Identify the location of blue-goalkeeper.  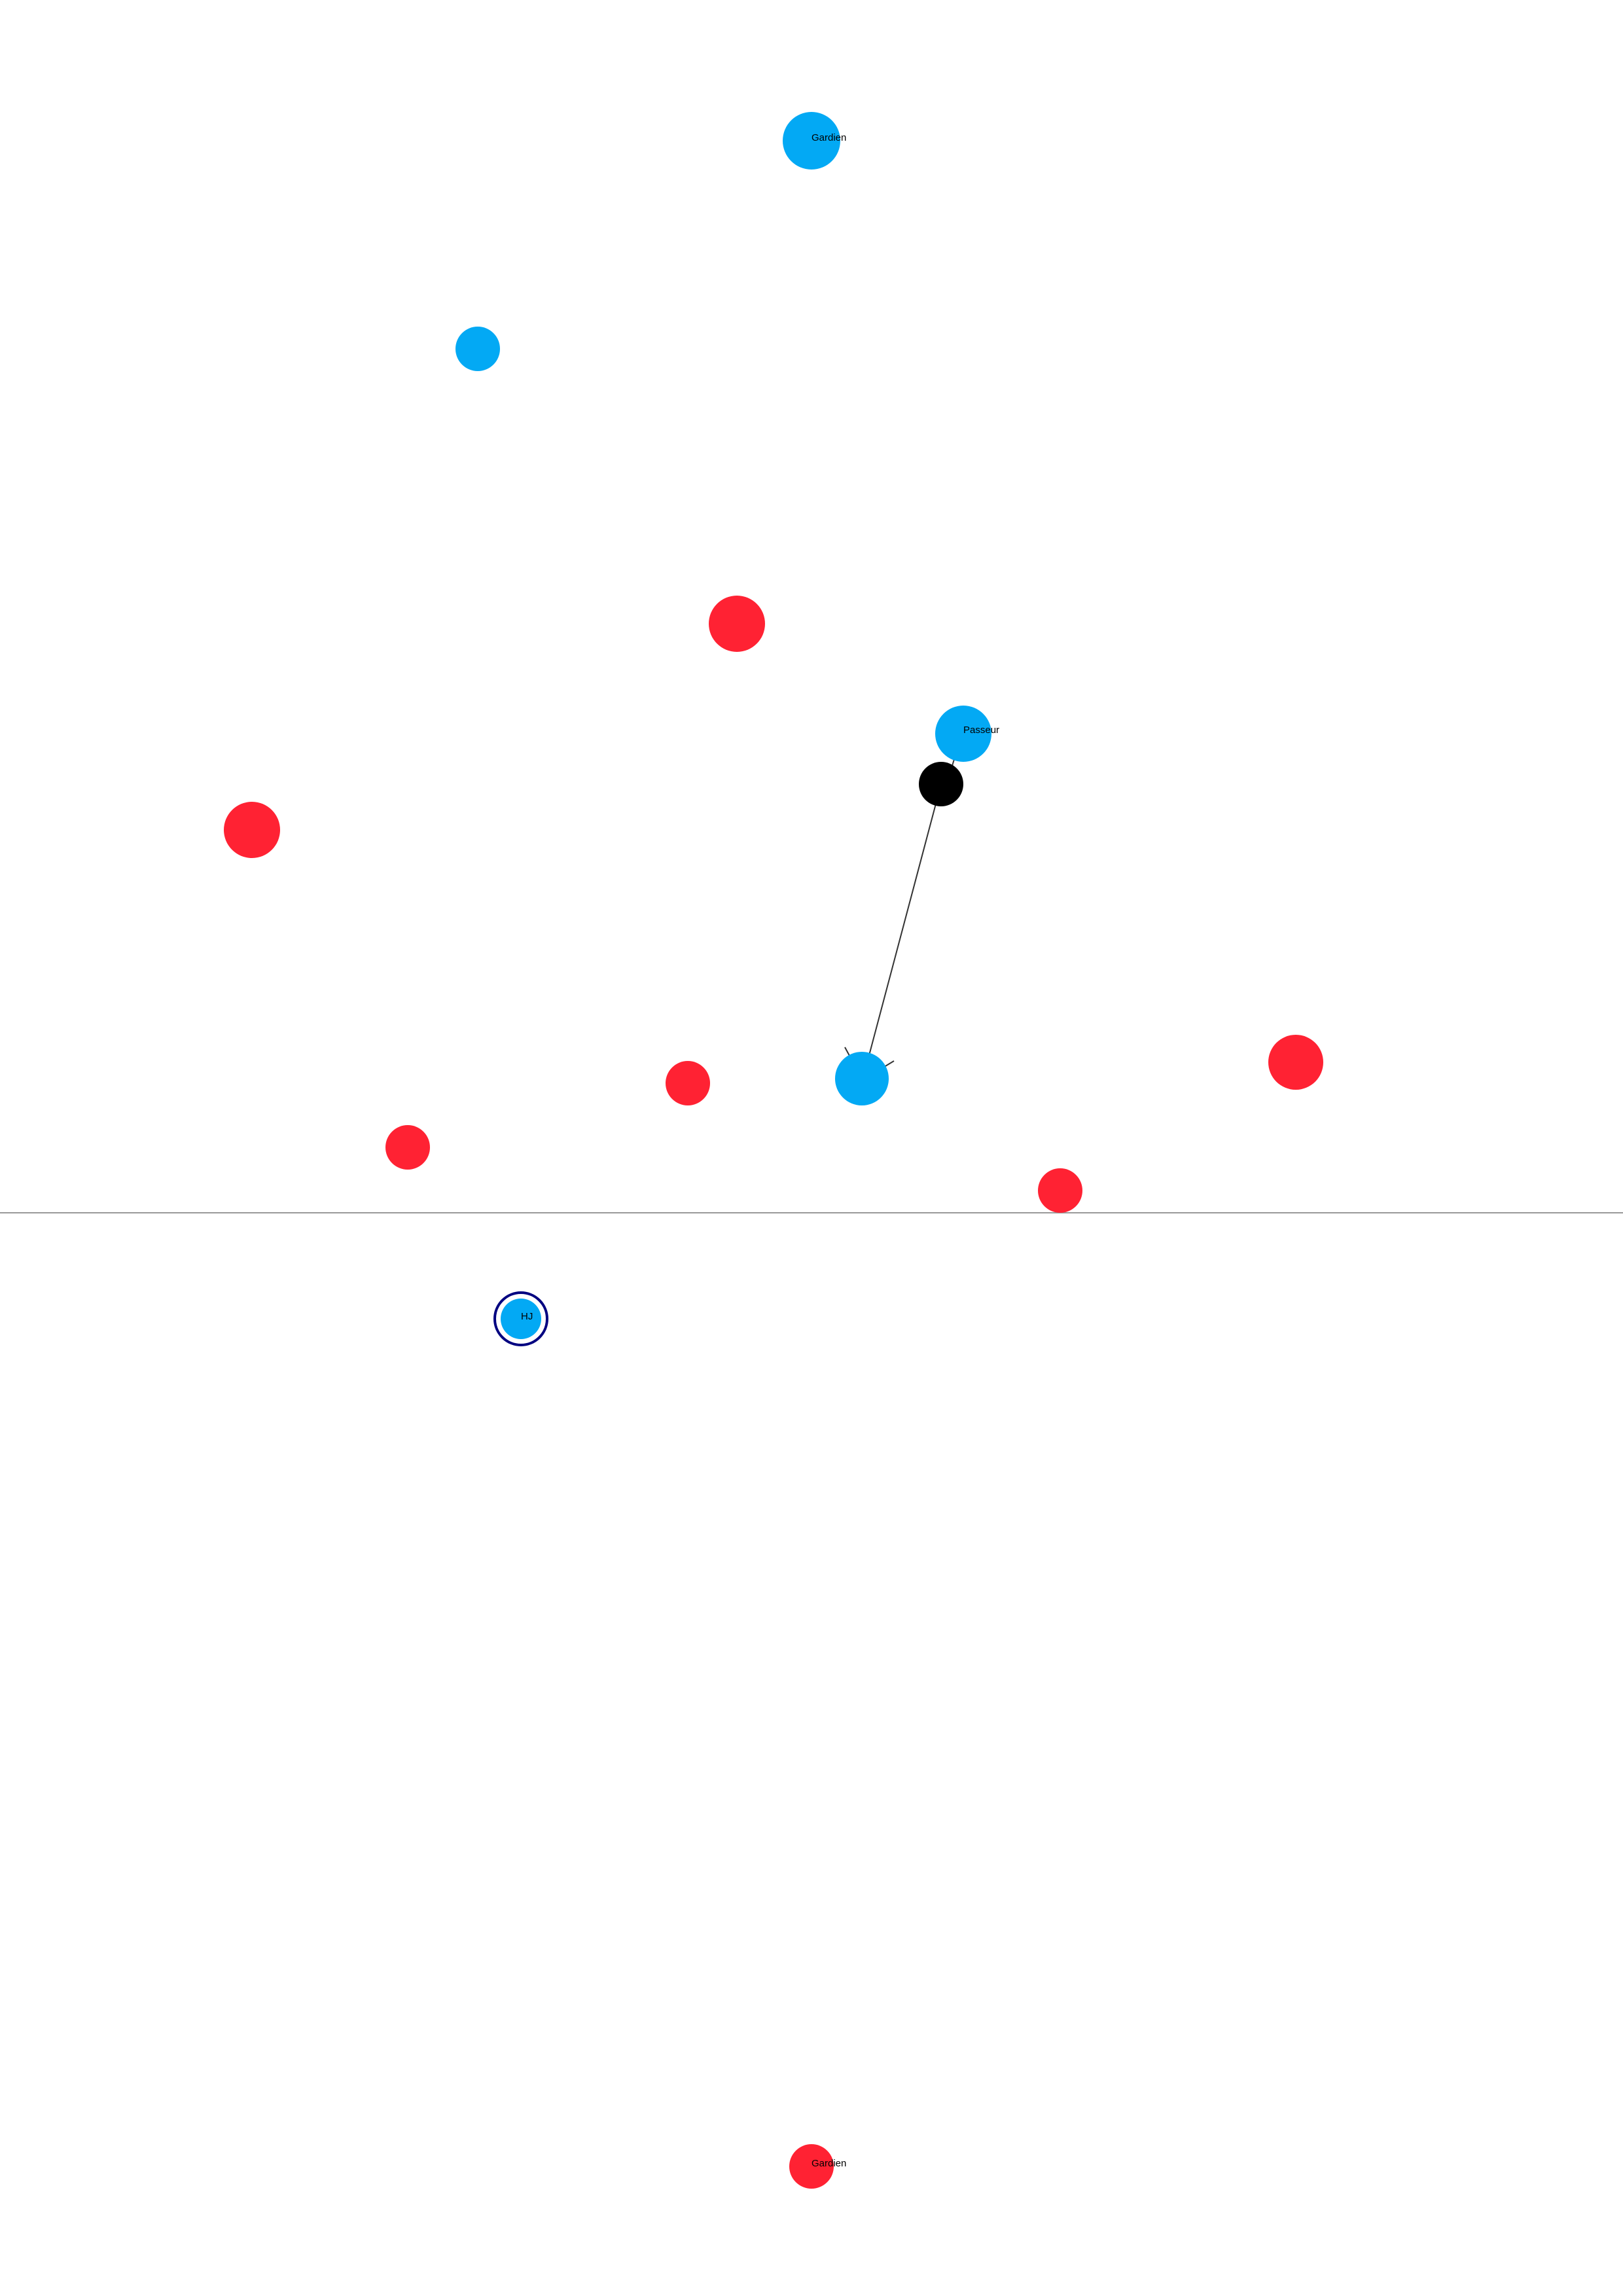
(811, 141).